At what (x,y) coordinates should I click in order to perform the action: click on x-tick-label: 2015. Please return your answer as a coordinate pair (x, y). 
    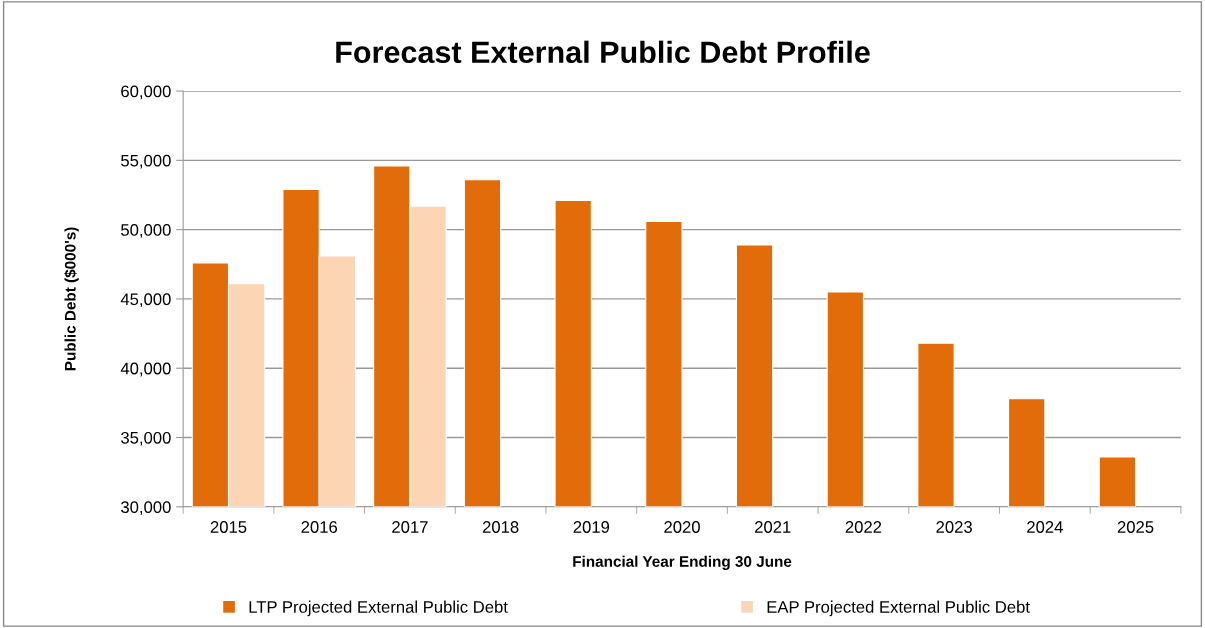
    Looking at the image, I should click on (228, 527).